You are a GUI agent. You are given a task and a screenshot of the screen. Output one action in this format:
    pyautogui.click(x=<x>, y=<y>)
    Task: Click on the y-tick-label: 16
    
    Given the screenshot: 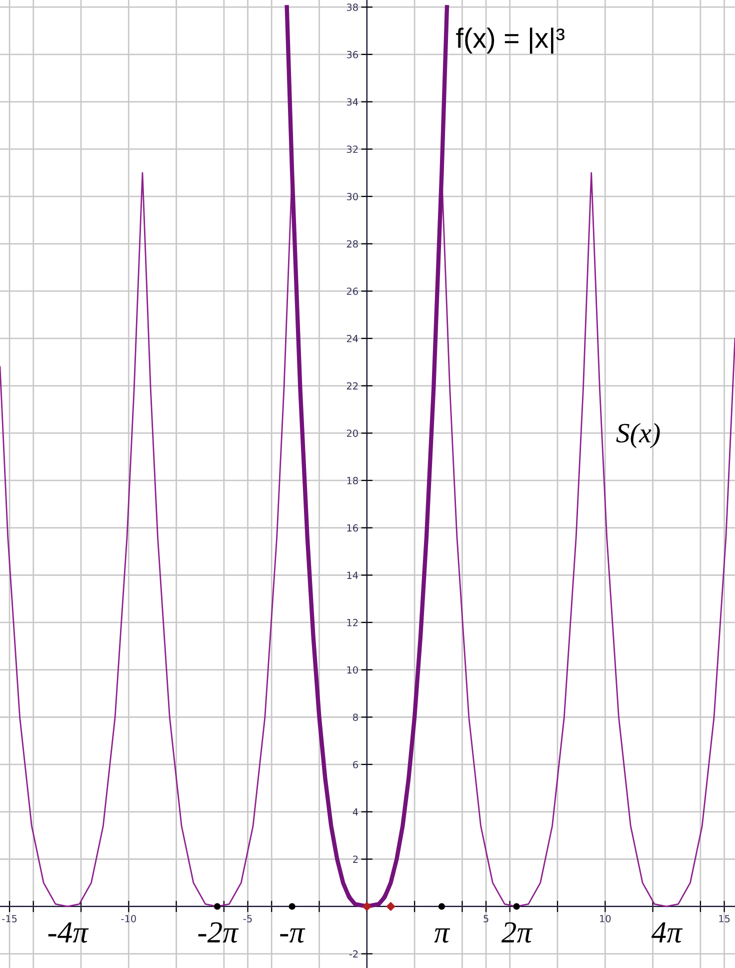 What is the action you would take?
    pyautogui.click(x=352, y=528)
    